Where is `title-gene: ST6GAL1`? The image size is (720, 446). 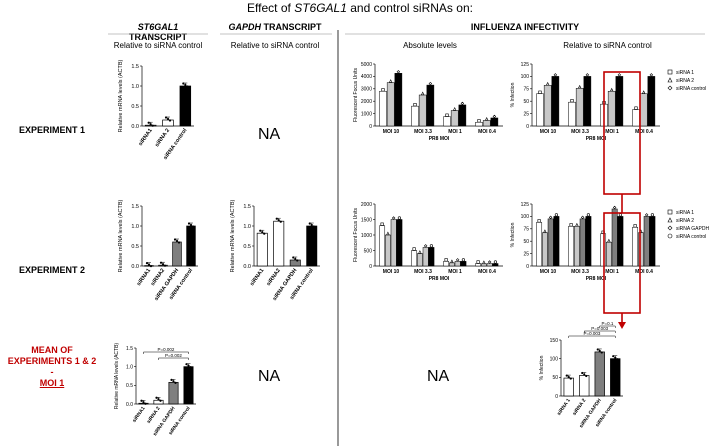 title-gene: ST6GAL1 is located at coordinates (320, 8).